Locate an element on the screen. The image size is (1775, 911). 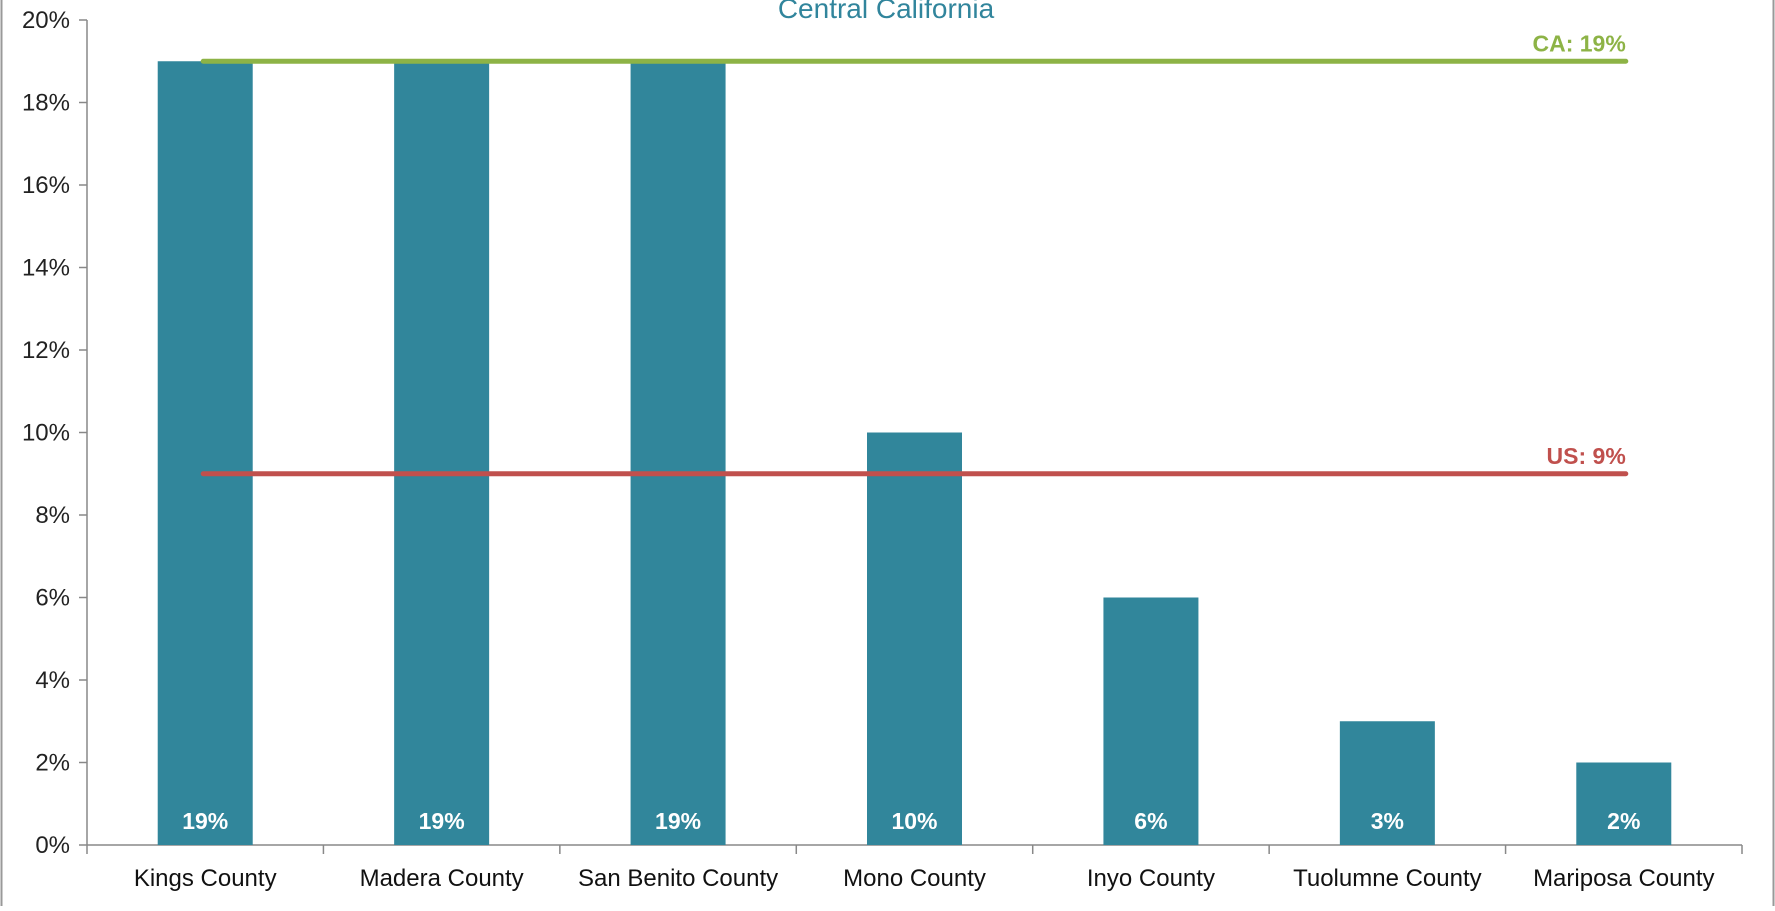
x-category-label: Inyo County is located at coordinates (1151, 878).